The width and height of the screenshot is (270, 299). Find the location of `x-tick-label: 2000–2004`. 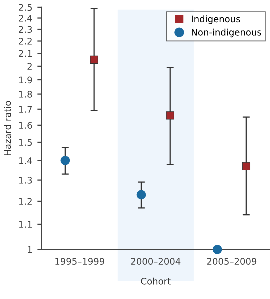

x-tick-label: 2000–2004 is located at coordinates (156, 261).